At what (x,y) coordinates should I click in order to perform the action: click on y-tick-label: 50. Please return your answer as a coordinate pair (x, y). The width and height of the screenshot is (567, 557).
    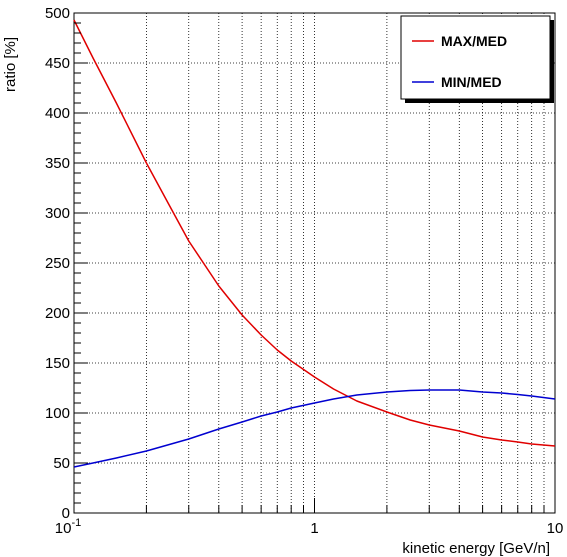
    Looking at the image, I should click on (61, 463).